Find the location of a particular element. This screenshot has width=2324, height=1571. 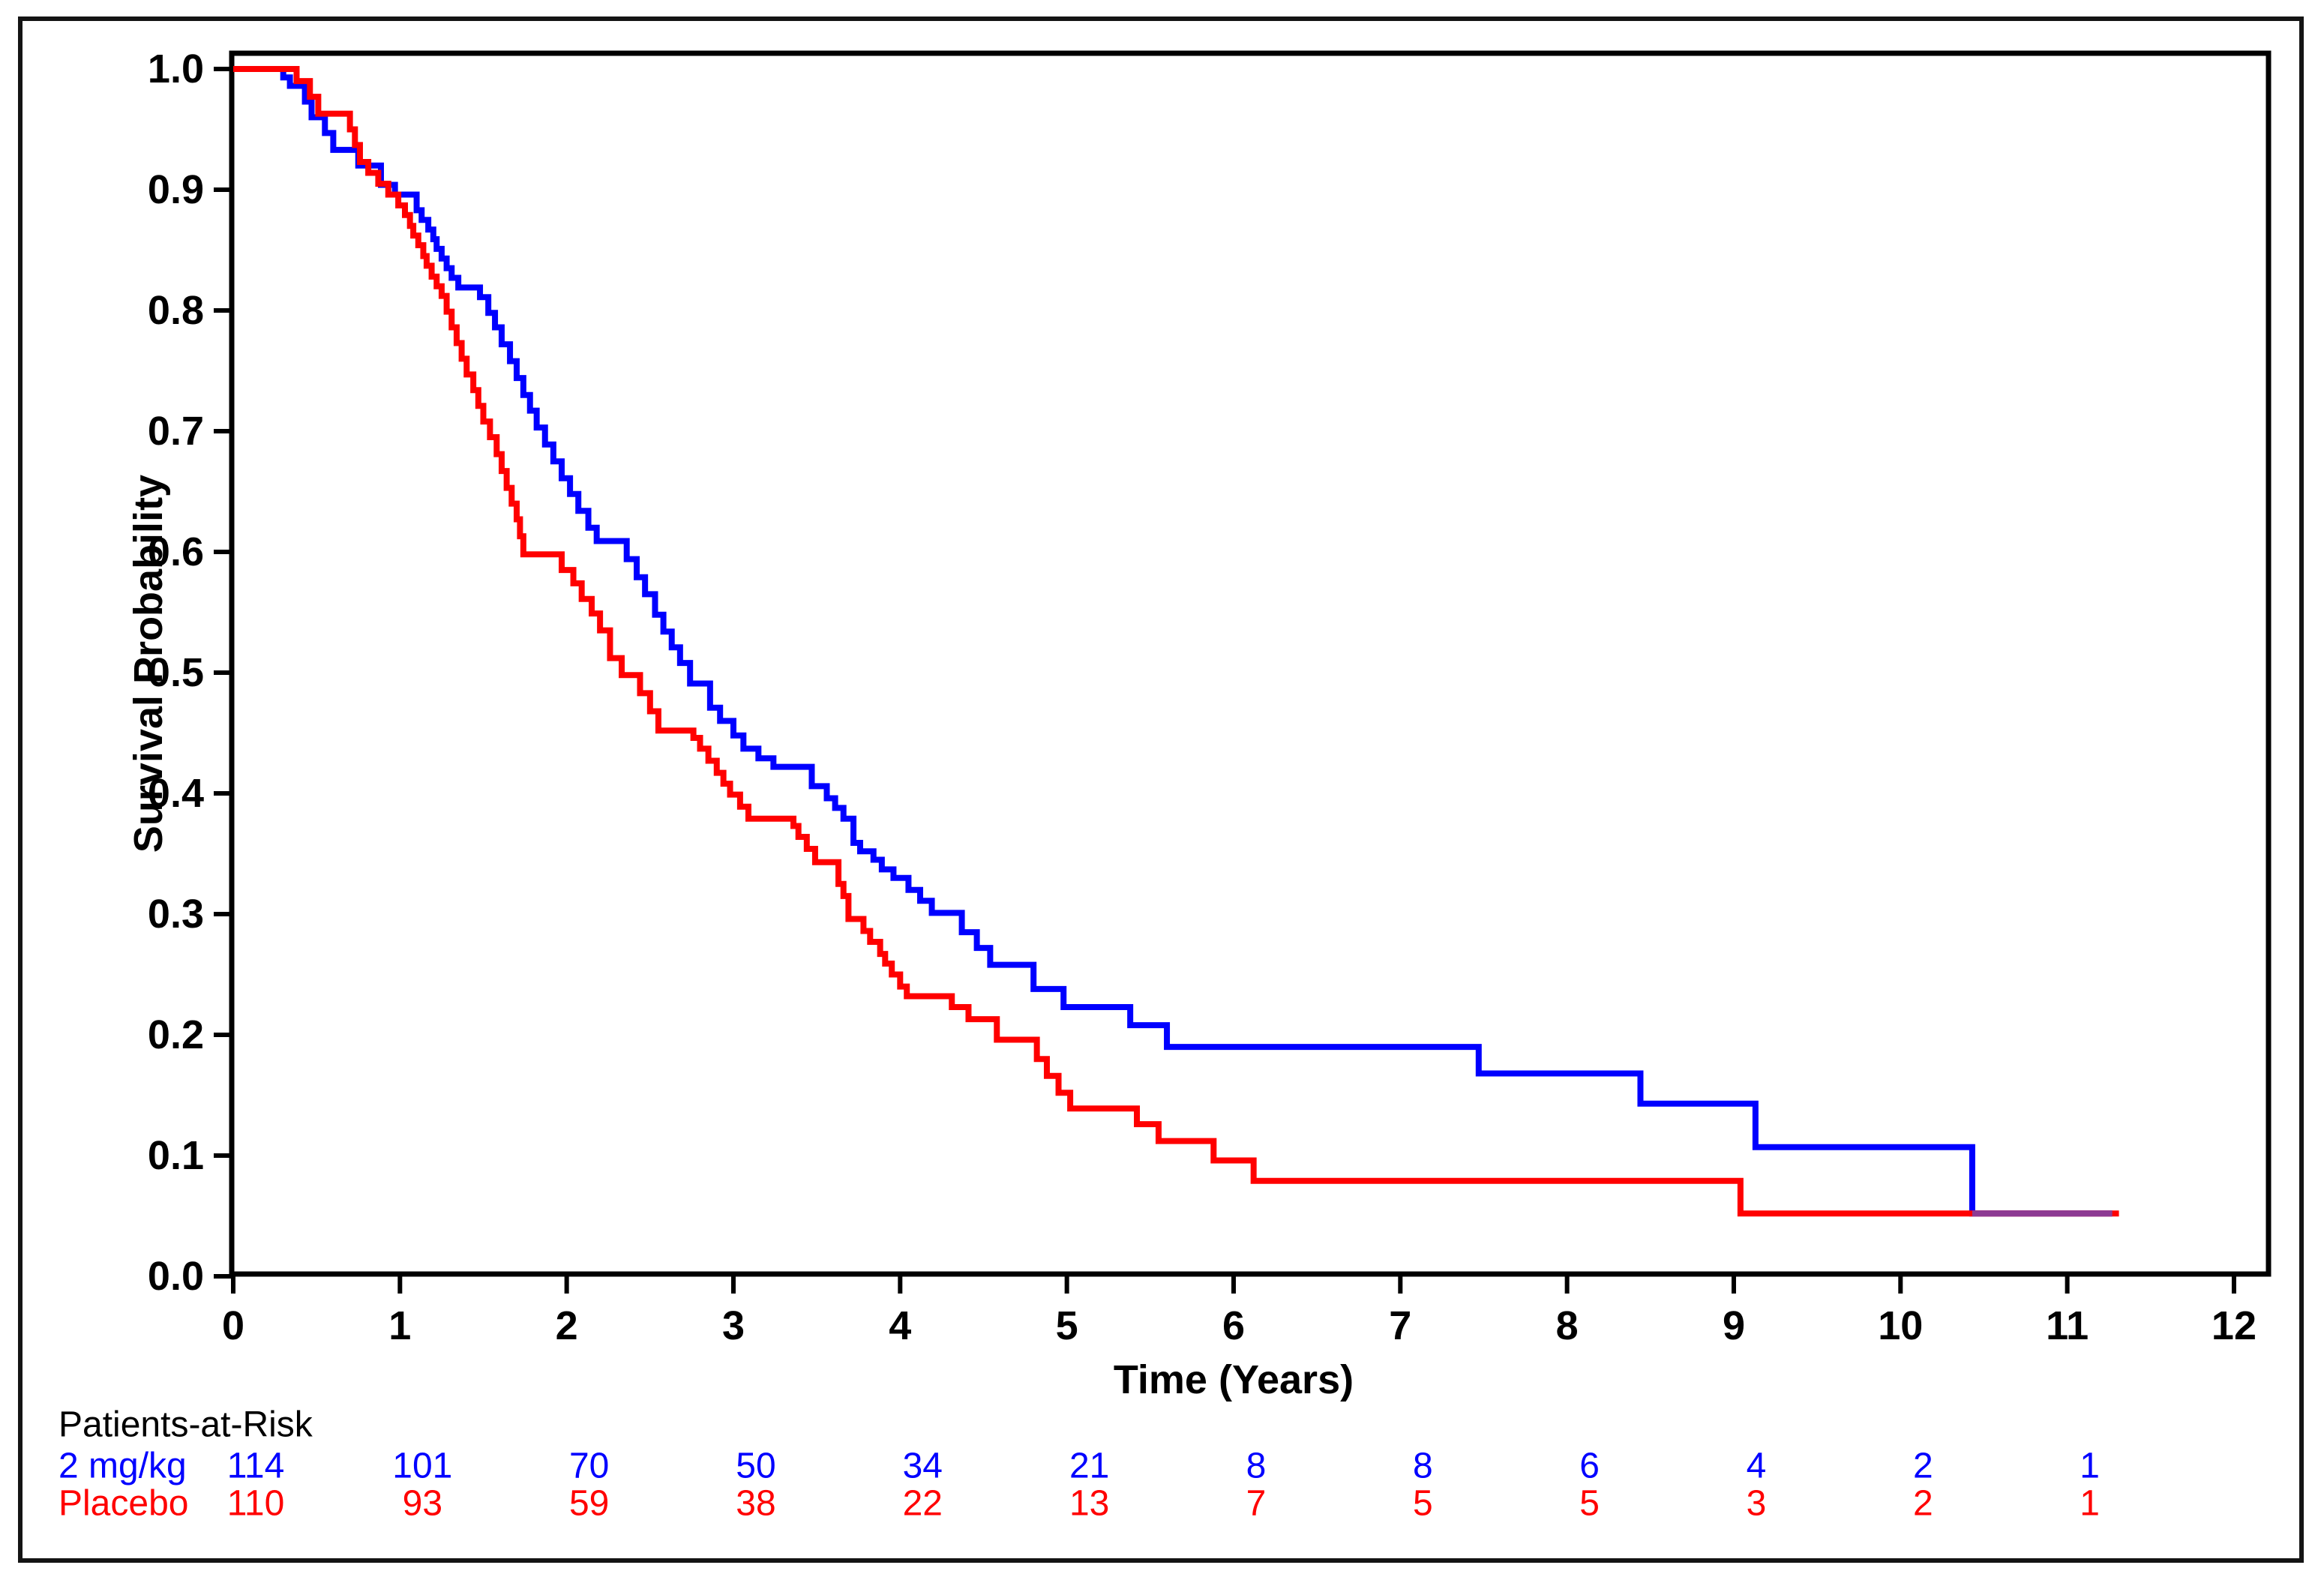

y-tick-label: 0.5 is located at coordinates (176, 672).